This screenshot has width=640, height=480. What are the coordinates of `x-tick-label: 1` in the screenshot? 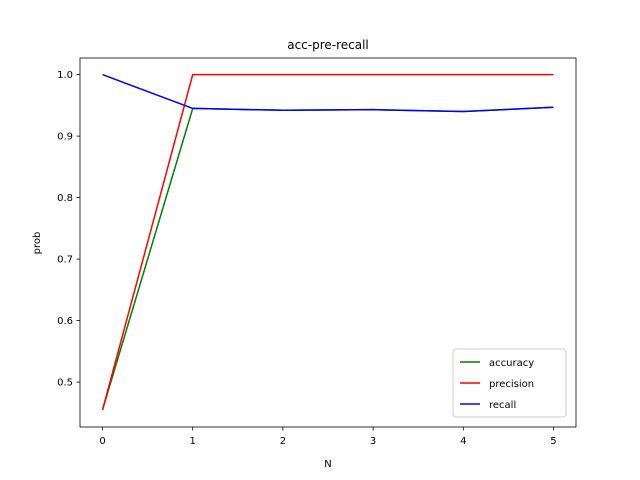 It's located at (193, 441).